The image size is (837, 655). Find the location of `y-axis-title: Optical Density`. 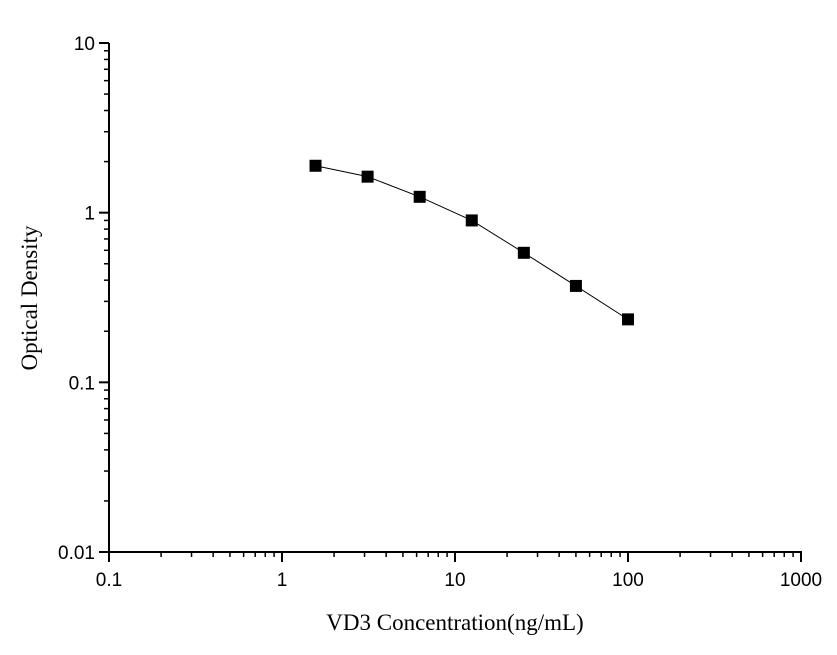

y-axis-title: Optical Density is located at coordinates (29, 297).